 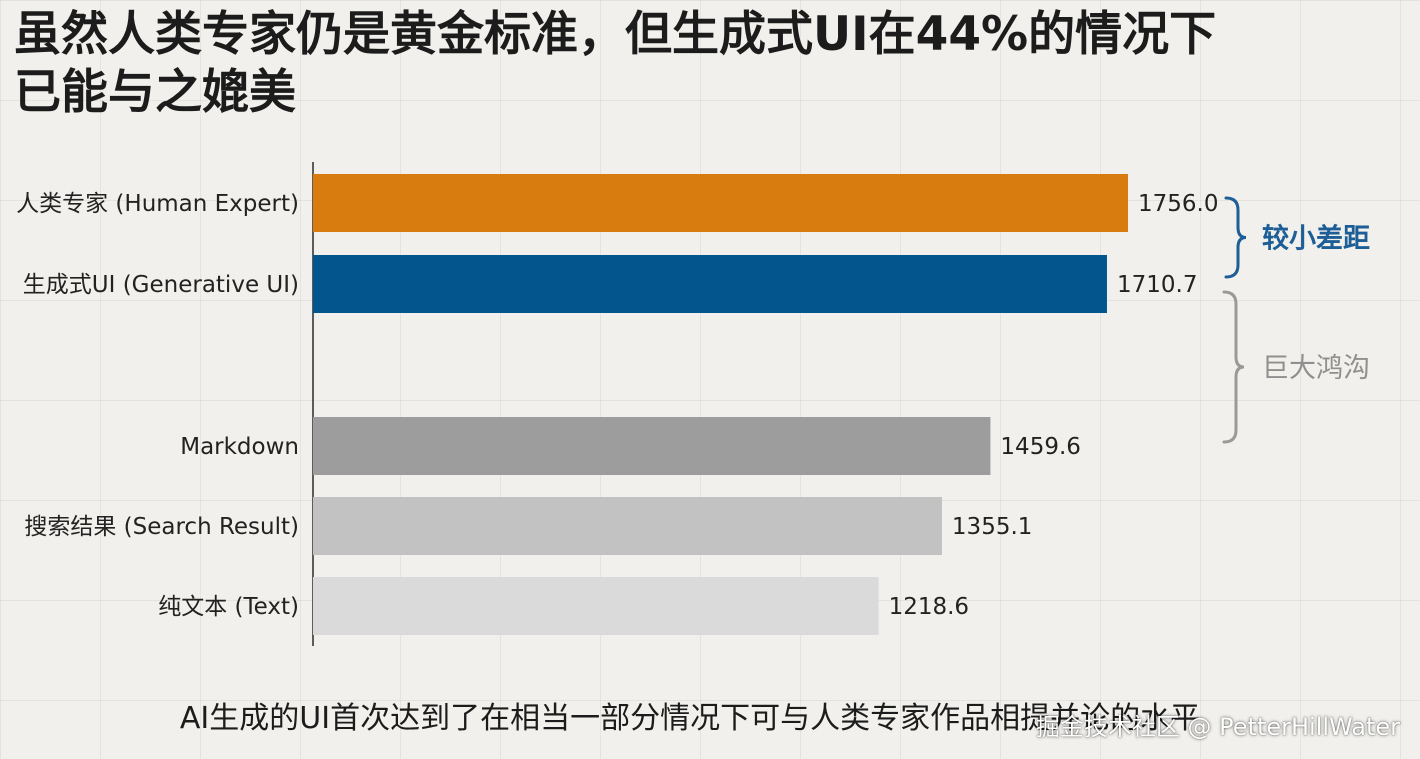 What do you see at coordinates (1040, 447) in the screenshot?
I see `value-label: 1459.6` at bounding box center [1040, 447].